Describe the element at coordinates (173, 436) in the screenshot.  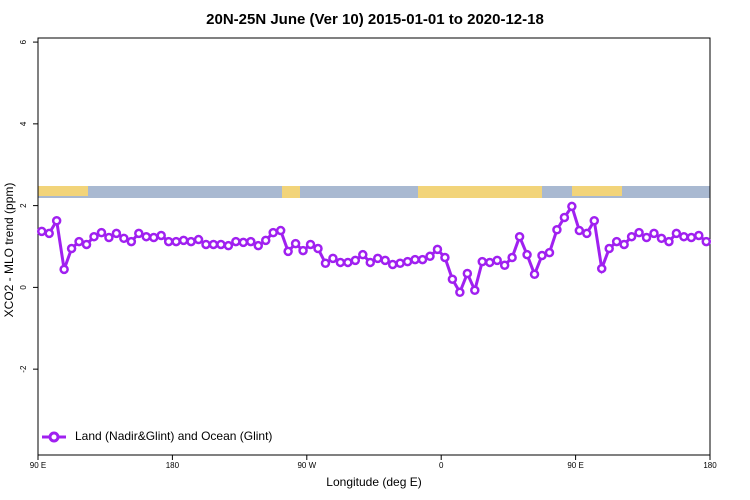
I see `legend-label: Land (Nadir&Glint) and Ocean (Glint)` at that location.